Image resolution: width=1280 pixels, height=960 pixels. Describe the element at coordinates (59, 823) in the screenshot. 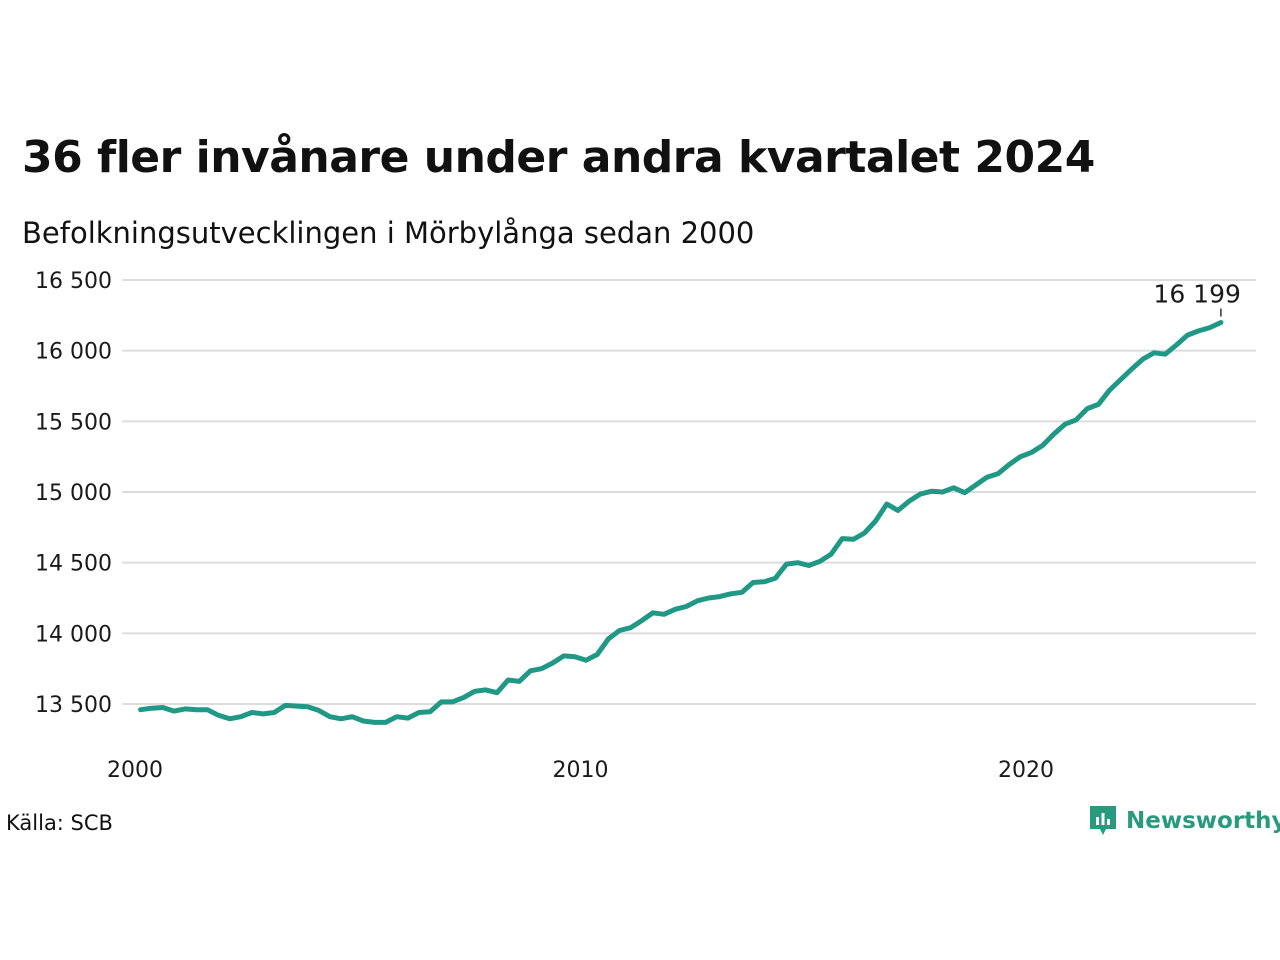

I see `source-note: Källa: SCB` at that location.